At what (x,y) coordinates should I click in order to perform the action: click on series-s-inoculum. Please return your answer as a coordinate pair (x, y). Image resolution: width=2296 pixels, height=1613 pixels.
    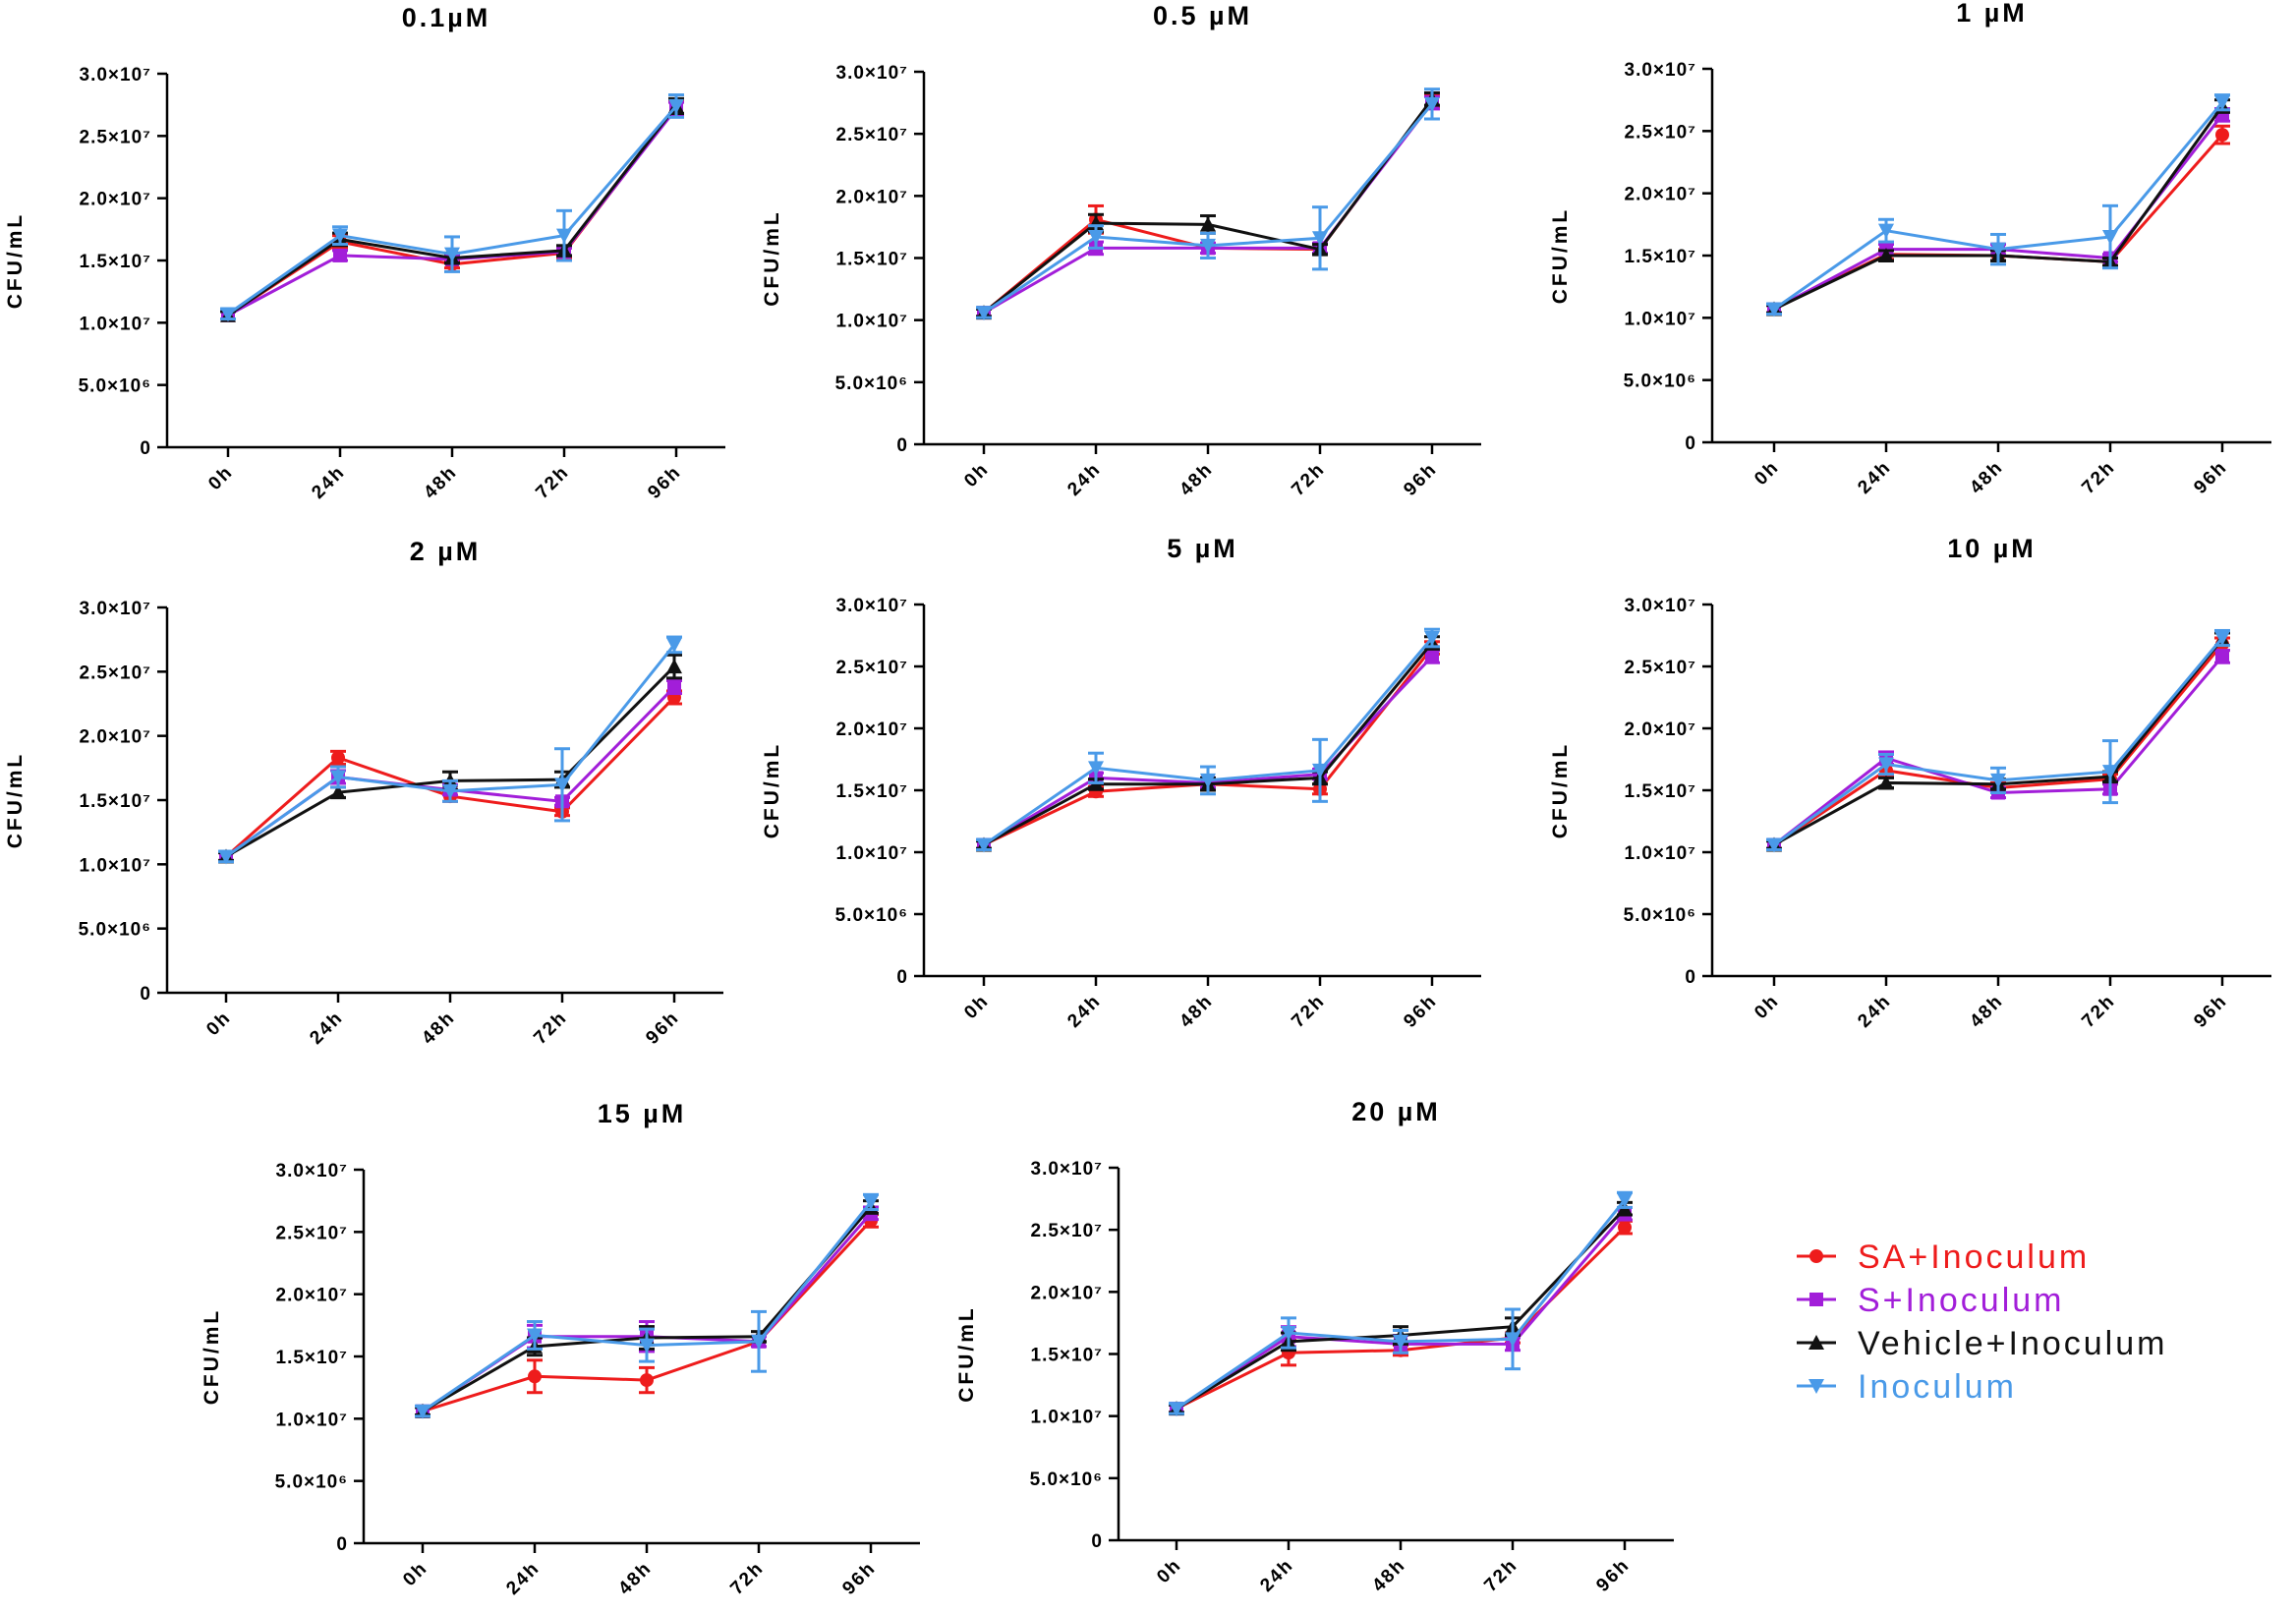
    Looking at the image, I should click on (1208, 207).